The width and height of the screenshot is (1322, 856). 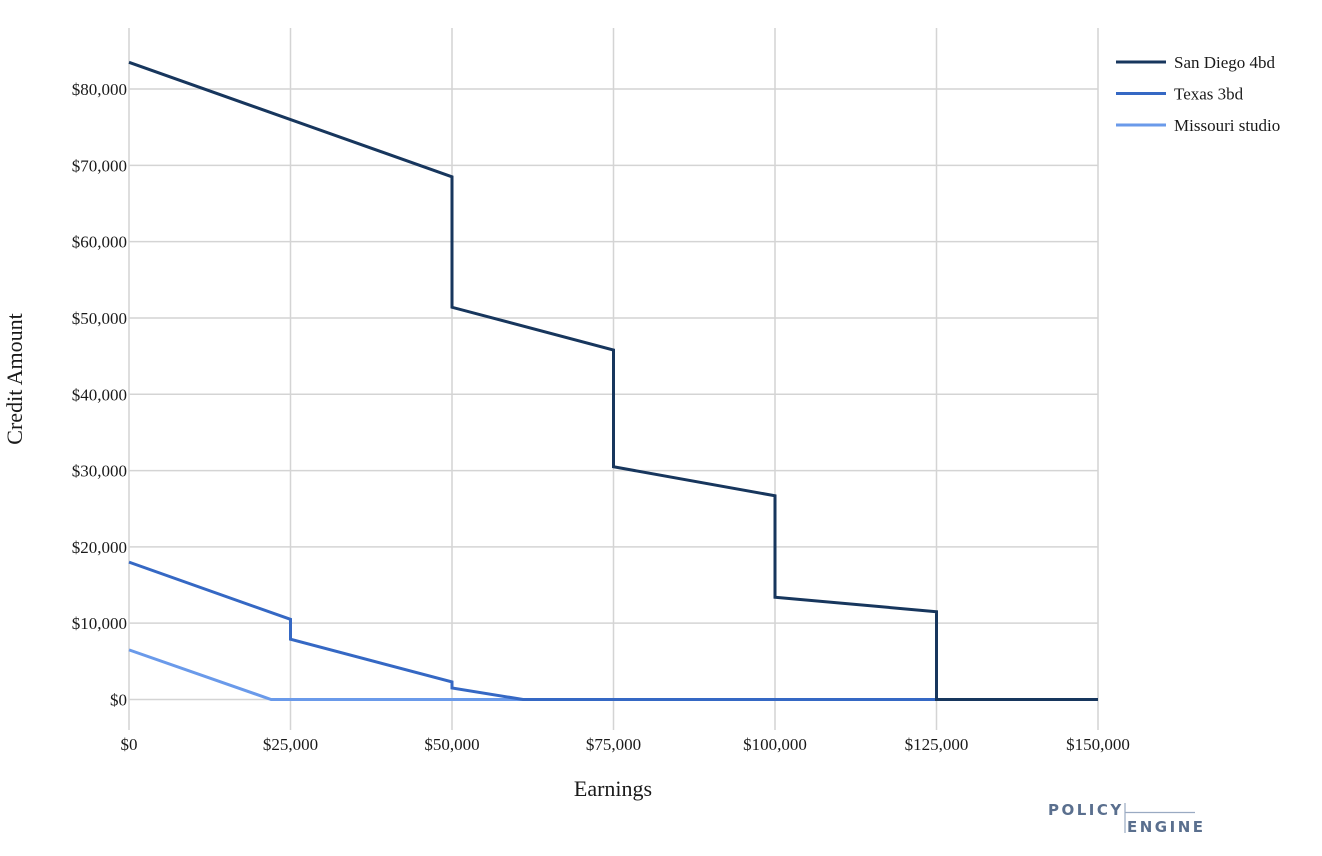 I want to click on y-tick-label: $10,000, so click(x=99, y=623).